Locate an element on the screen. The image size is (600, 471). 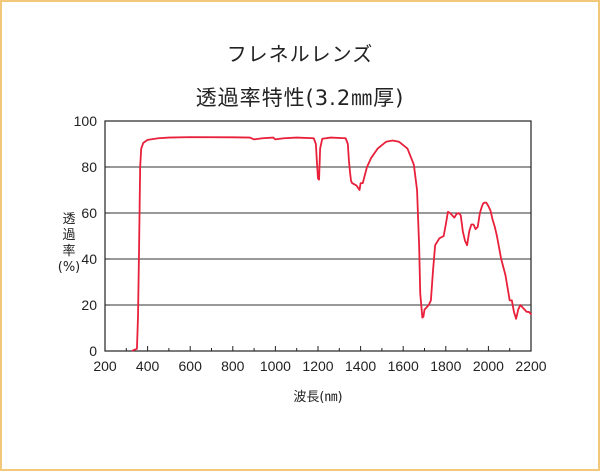
x-tick-label: 1800 is located at coordinates (445, 366).